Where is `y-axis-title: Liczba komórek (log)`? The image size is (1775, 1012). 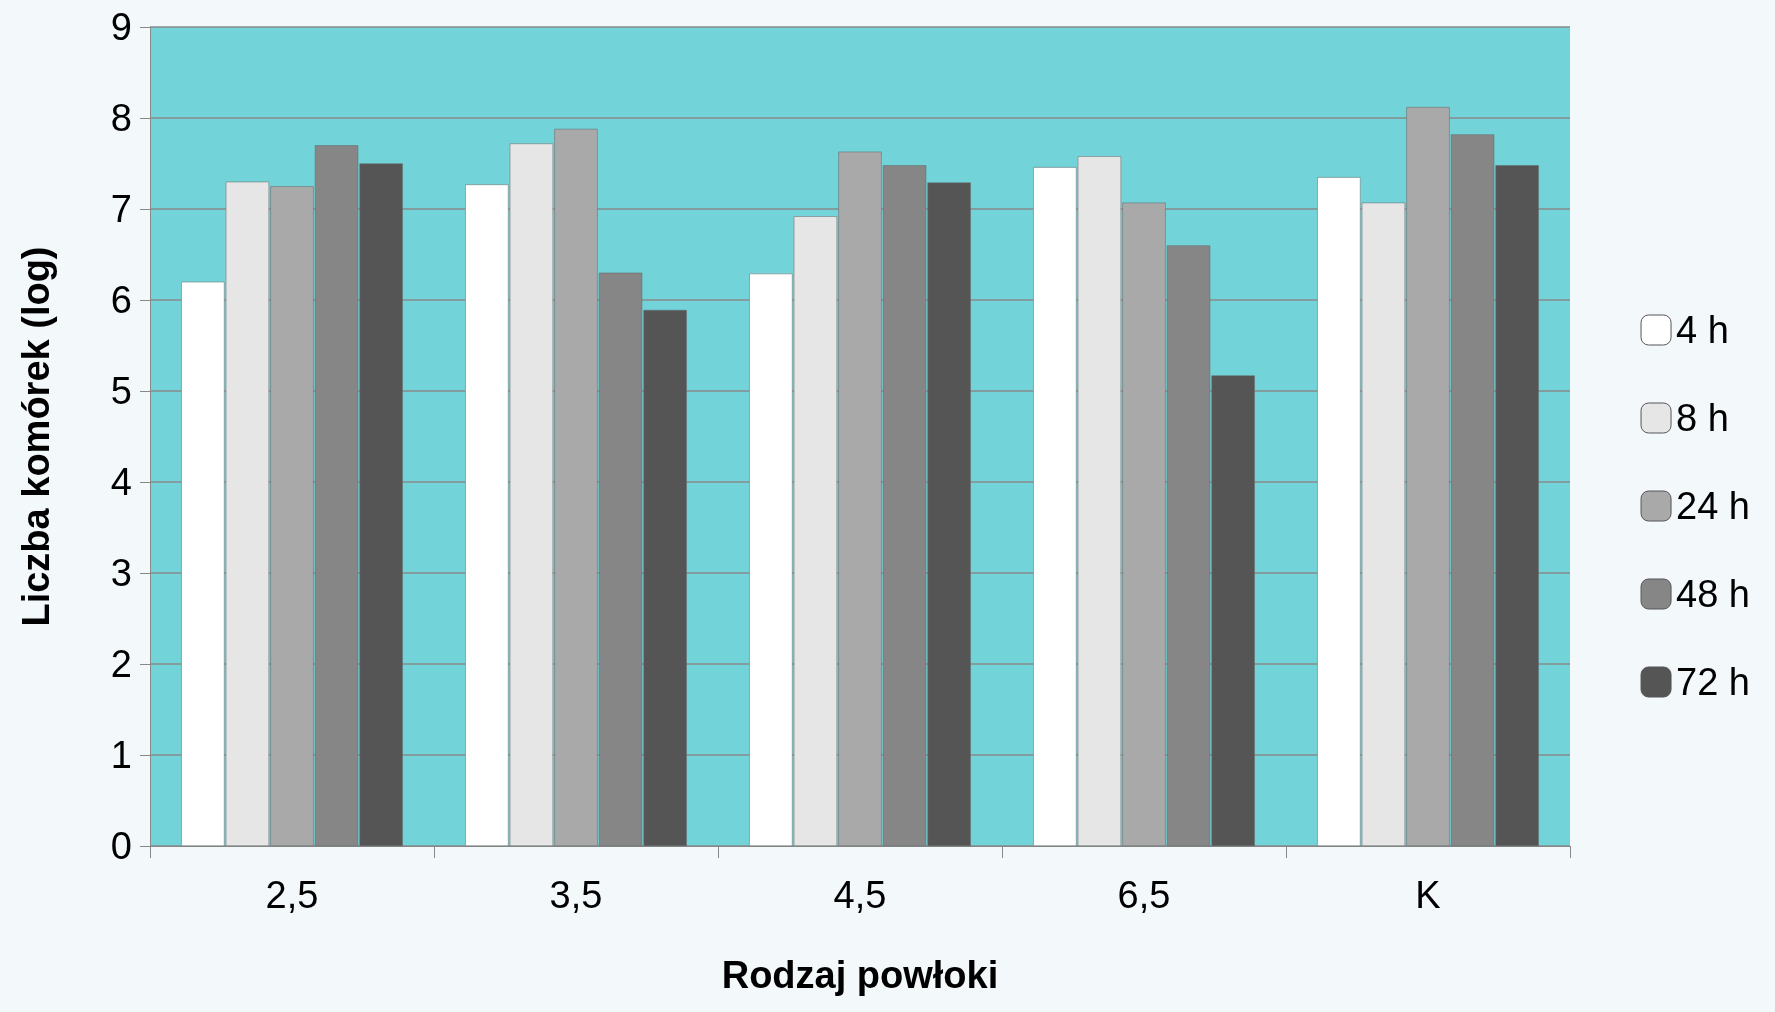 y-axis-title: Liczba komórek (log) is located at coordinates (36, 436).